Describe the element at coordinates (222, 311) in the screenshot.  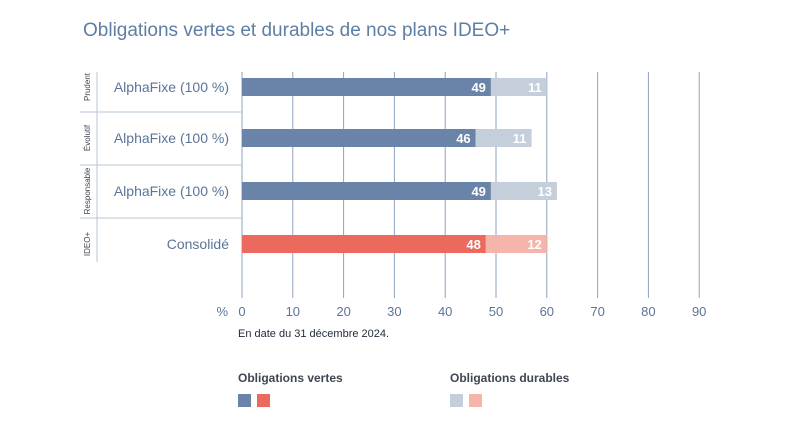
I see `x-axis-unit-label: %` at that location.